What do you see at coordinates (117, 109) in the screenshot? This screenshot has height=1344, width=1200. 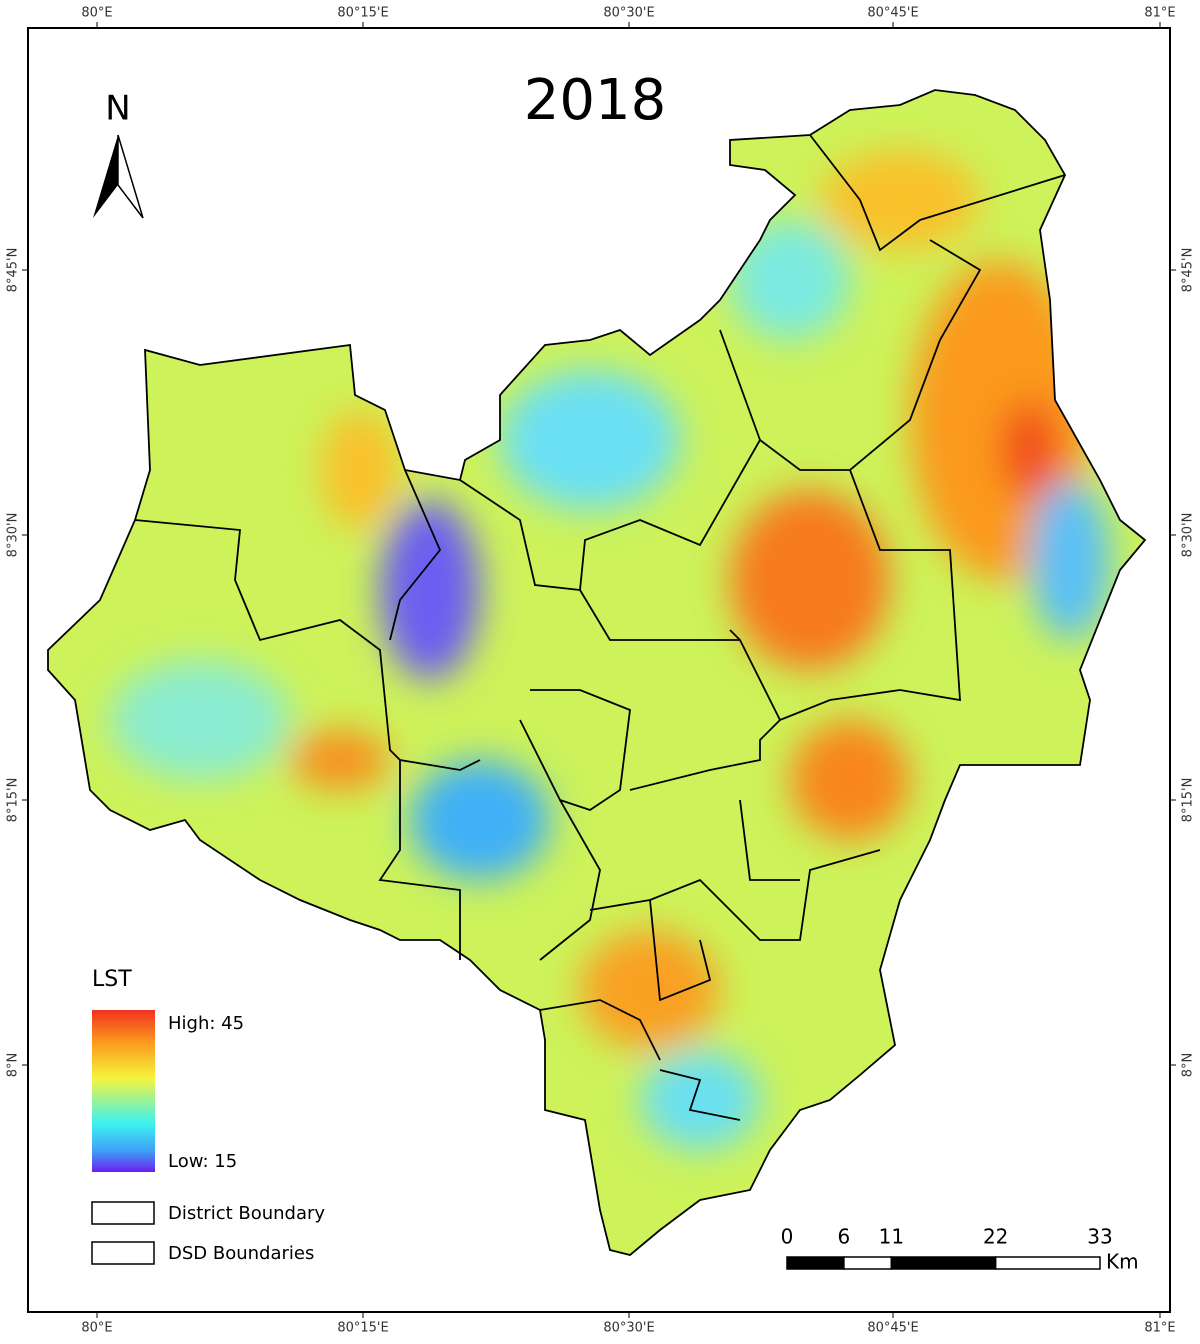 I see `north-label: N` at bounding box center [117, 109].